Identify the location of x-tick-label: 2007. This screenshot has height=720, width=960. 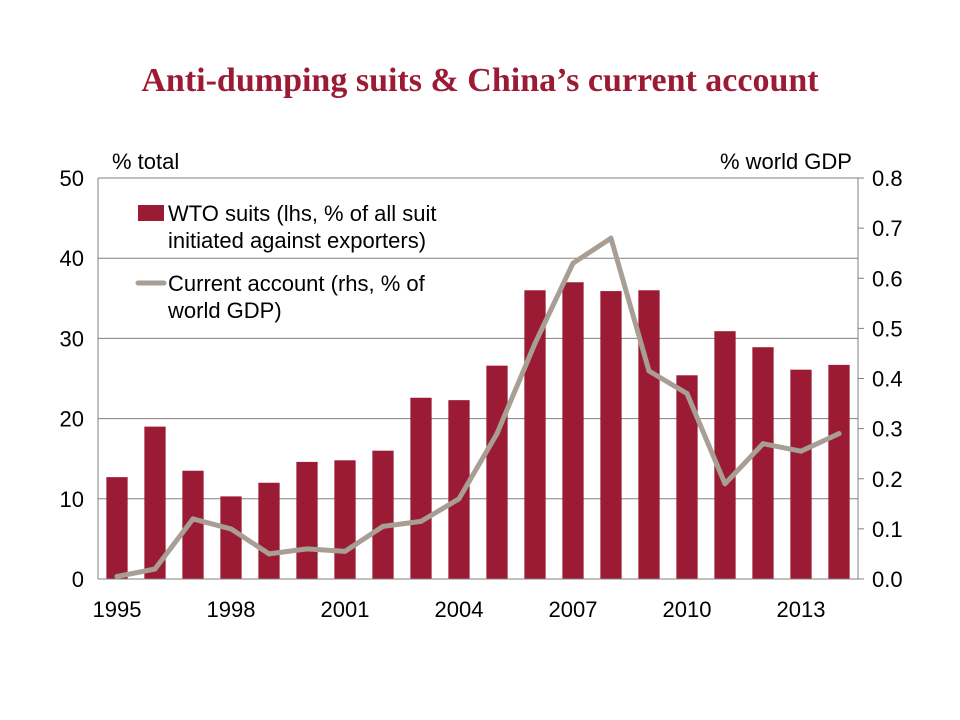
(573, 609).